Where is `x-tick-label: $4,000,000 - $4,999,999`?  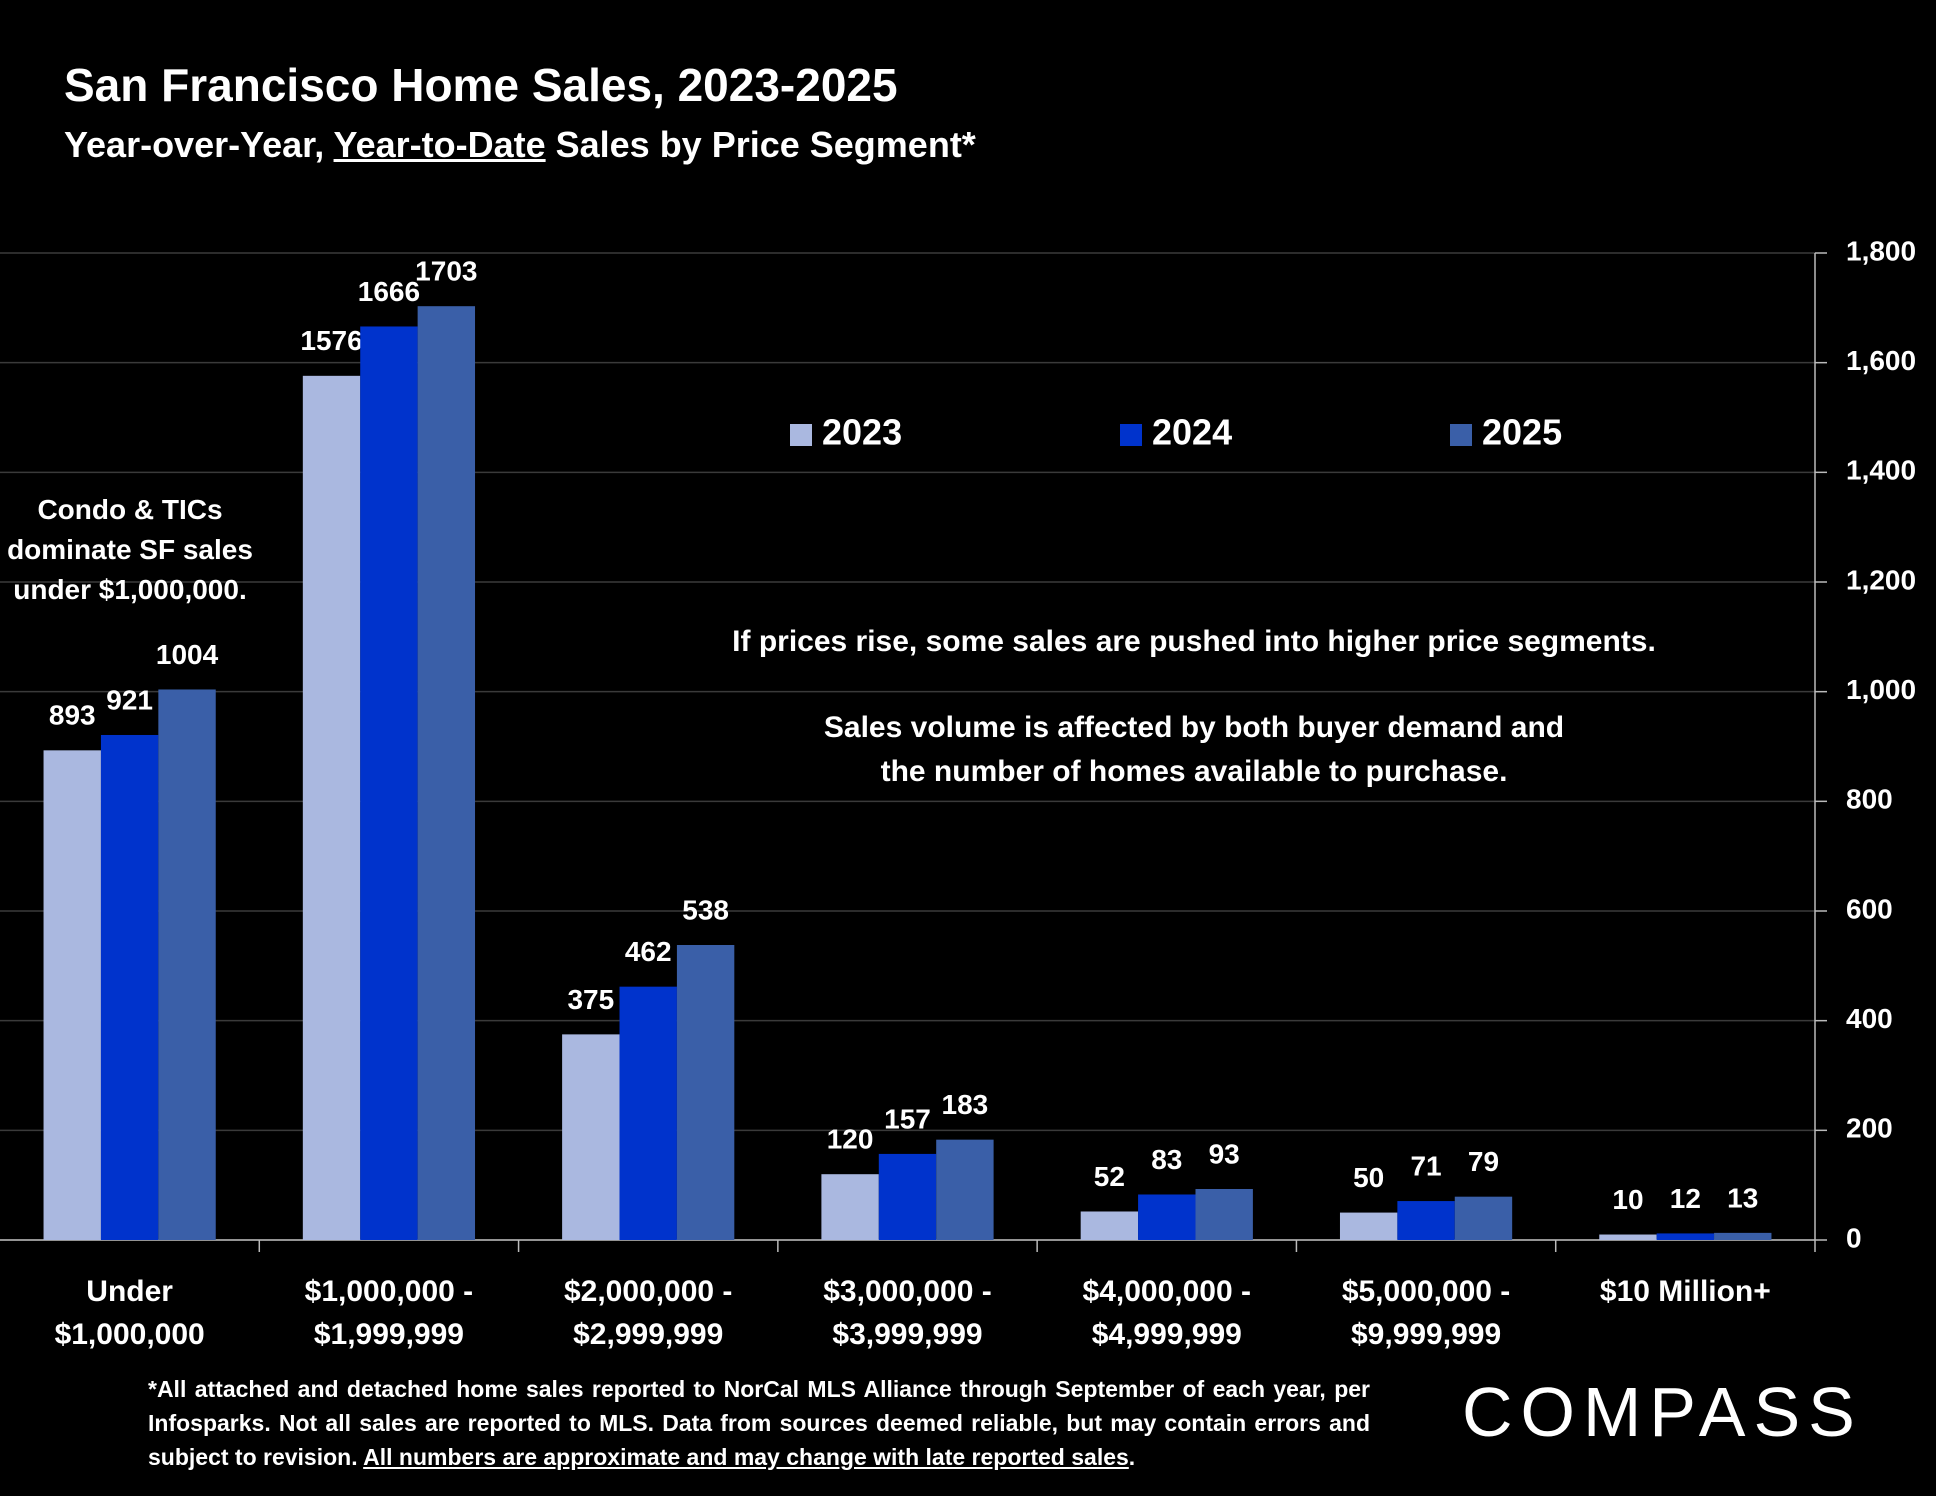
x-tick-label: $4,000,000 - $4,999,999 is located at coordinates (1167, 1313).